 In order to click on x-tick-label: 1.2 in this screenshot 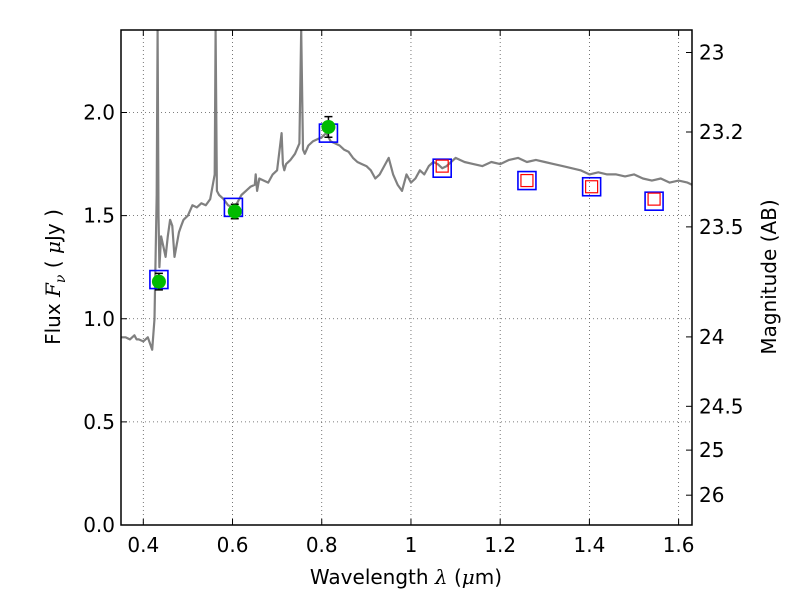, I will do `click(500, 545)`.